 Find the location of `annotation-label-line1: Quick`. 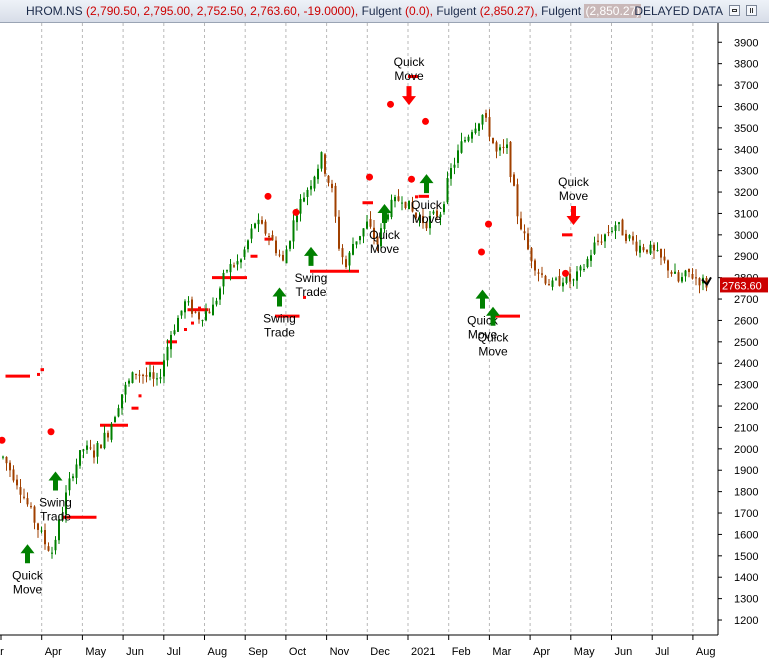

annotation-label-line1: Quick is located at coordinates (410, 62).